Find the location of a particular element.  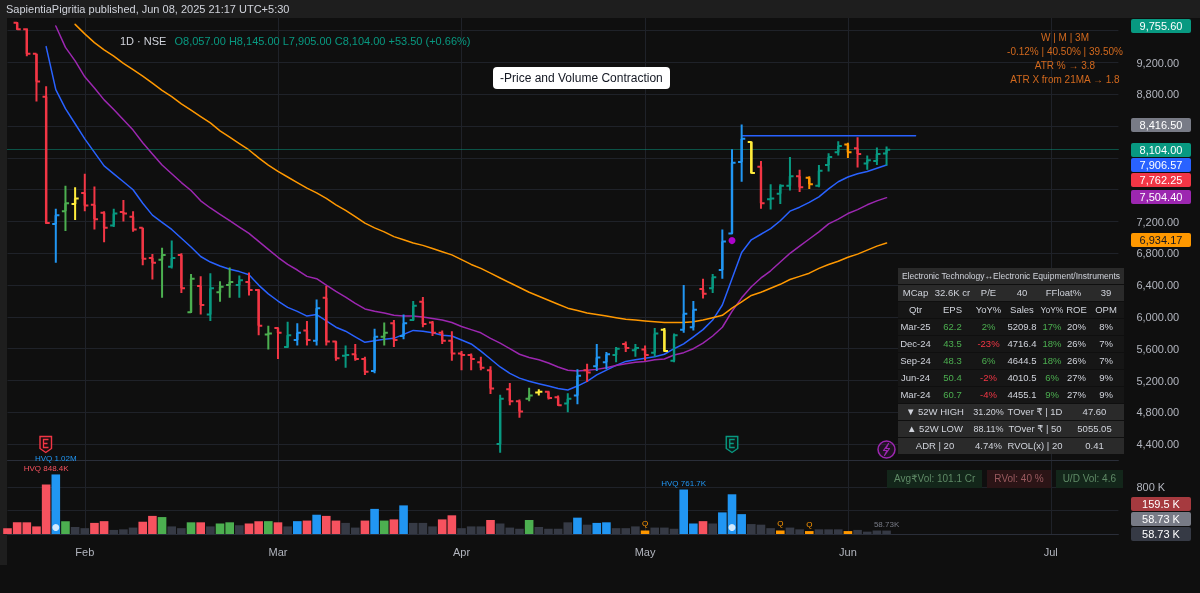

annotation: Dec-24 is located at coordinates (915, 344).